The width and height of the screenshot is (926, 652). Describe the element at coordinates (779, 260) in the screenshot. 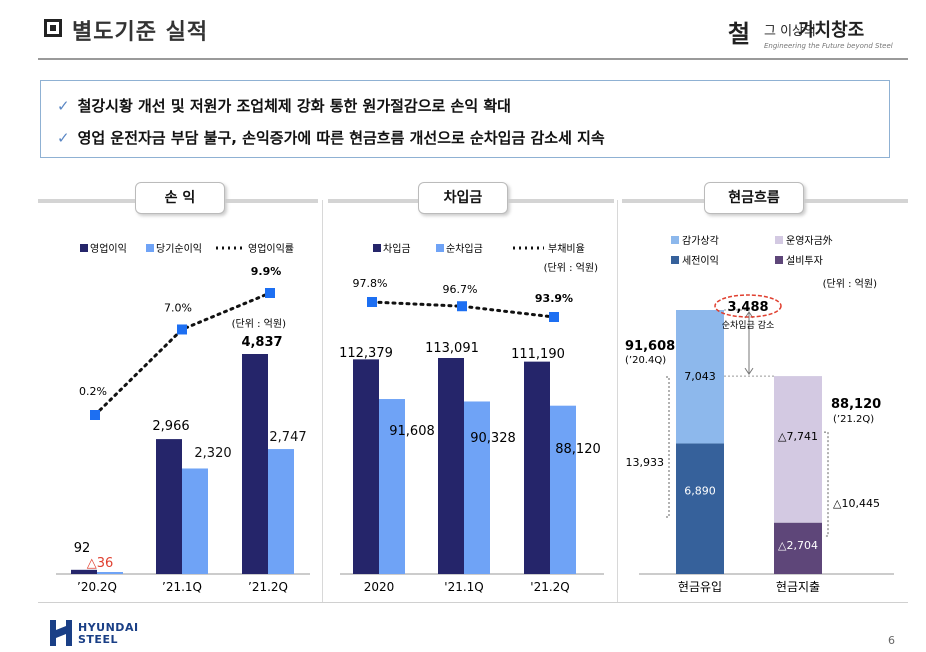

I see `legend-swatch-capex` at that location.